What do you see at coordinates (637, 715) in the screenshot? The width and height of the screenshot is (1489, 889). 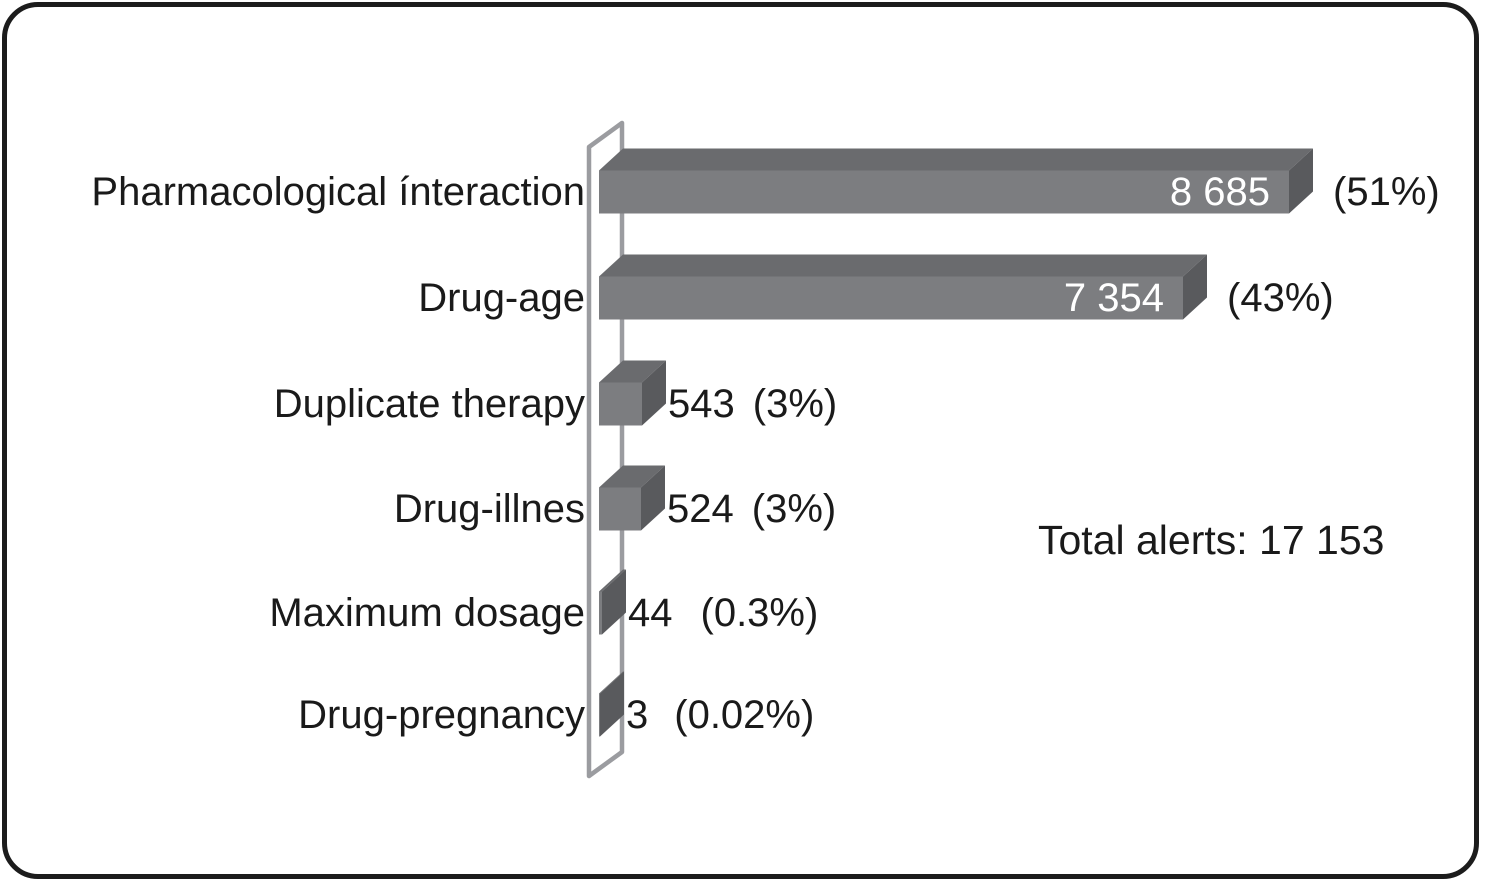 I see `bar-value-label: 3` at bounding box center [637, 715].